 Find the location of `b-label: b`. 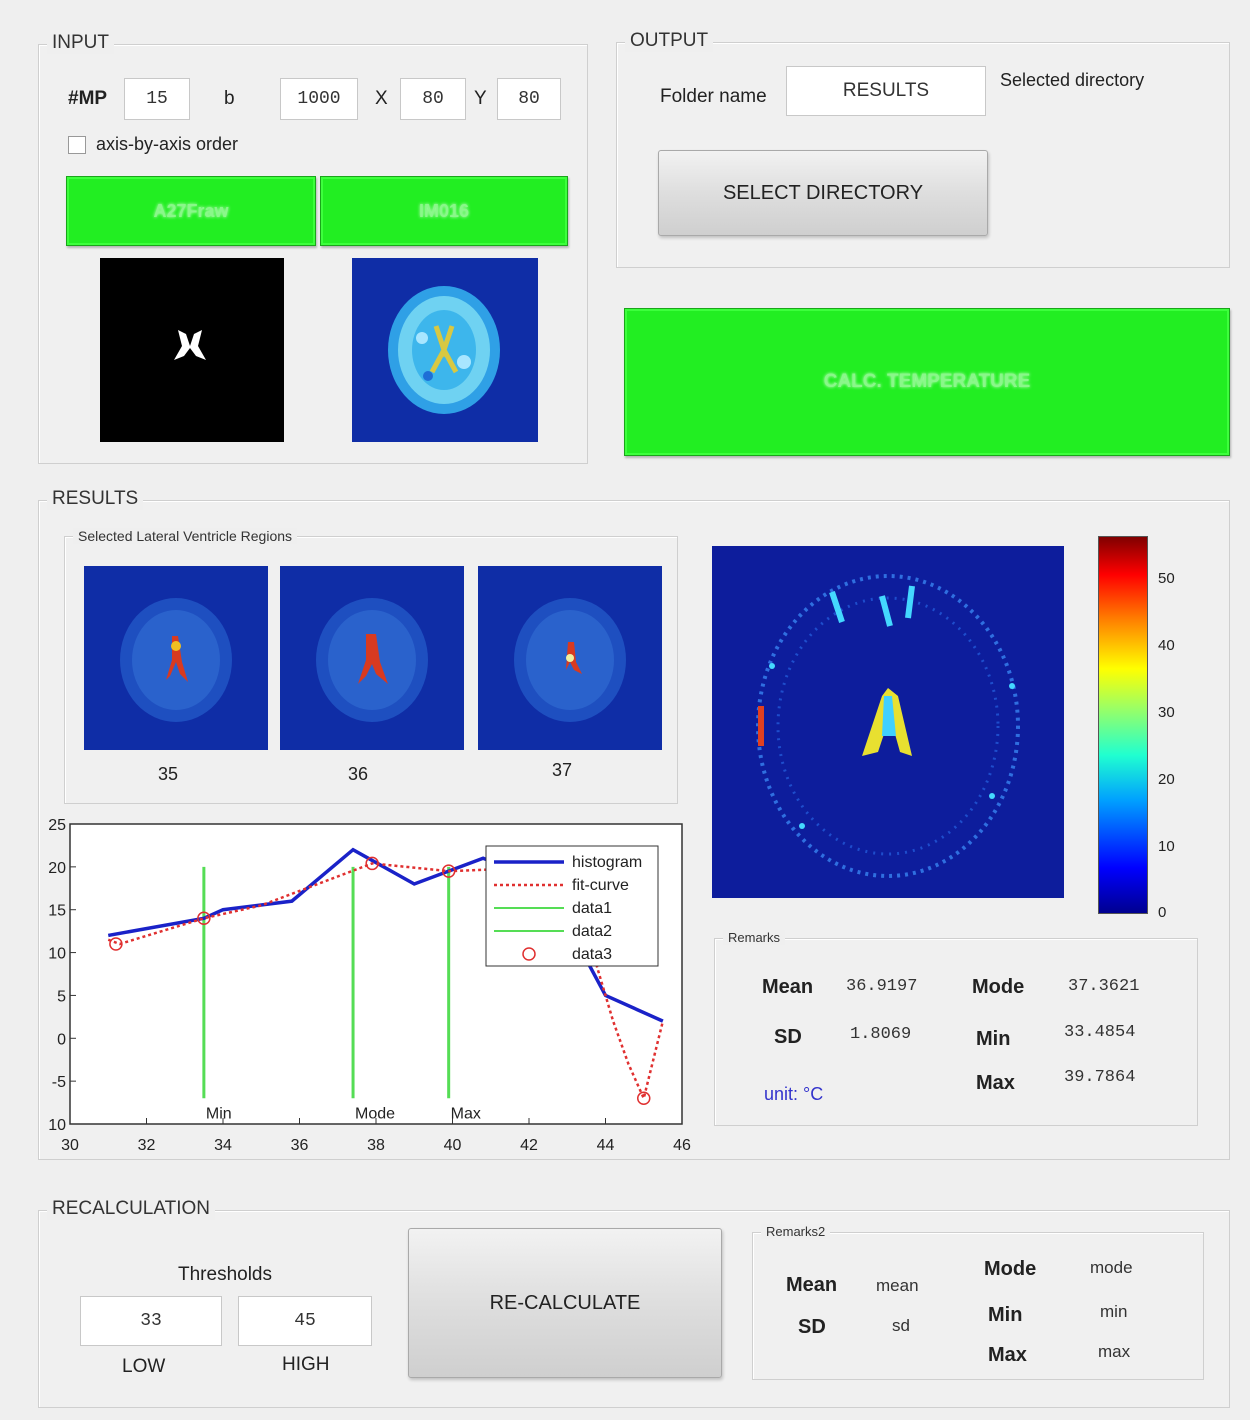

b-label: b is located at coordinates (229, 98).